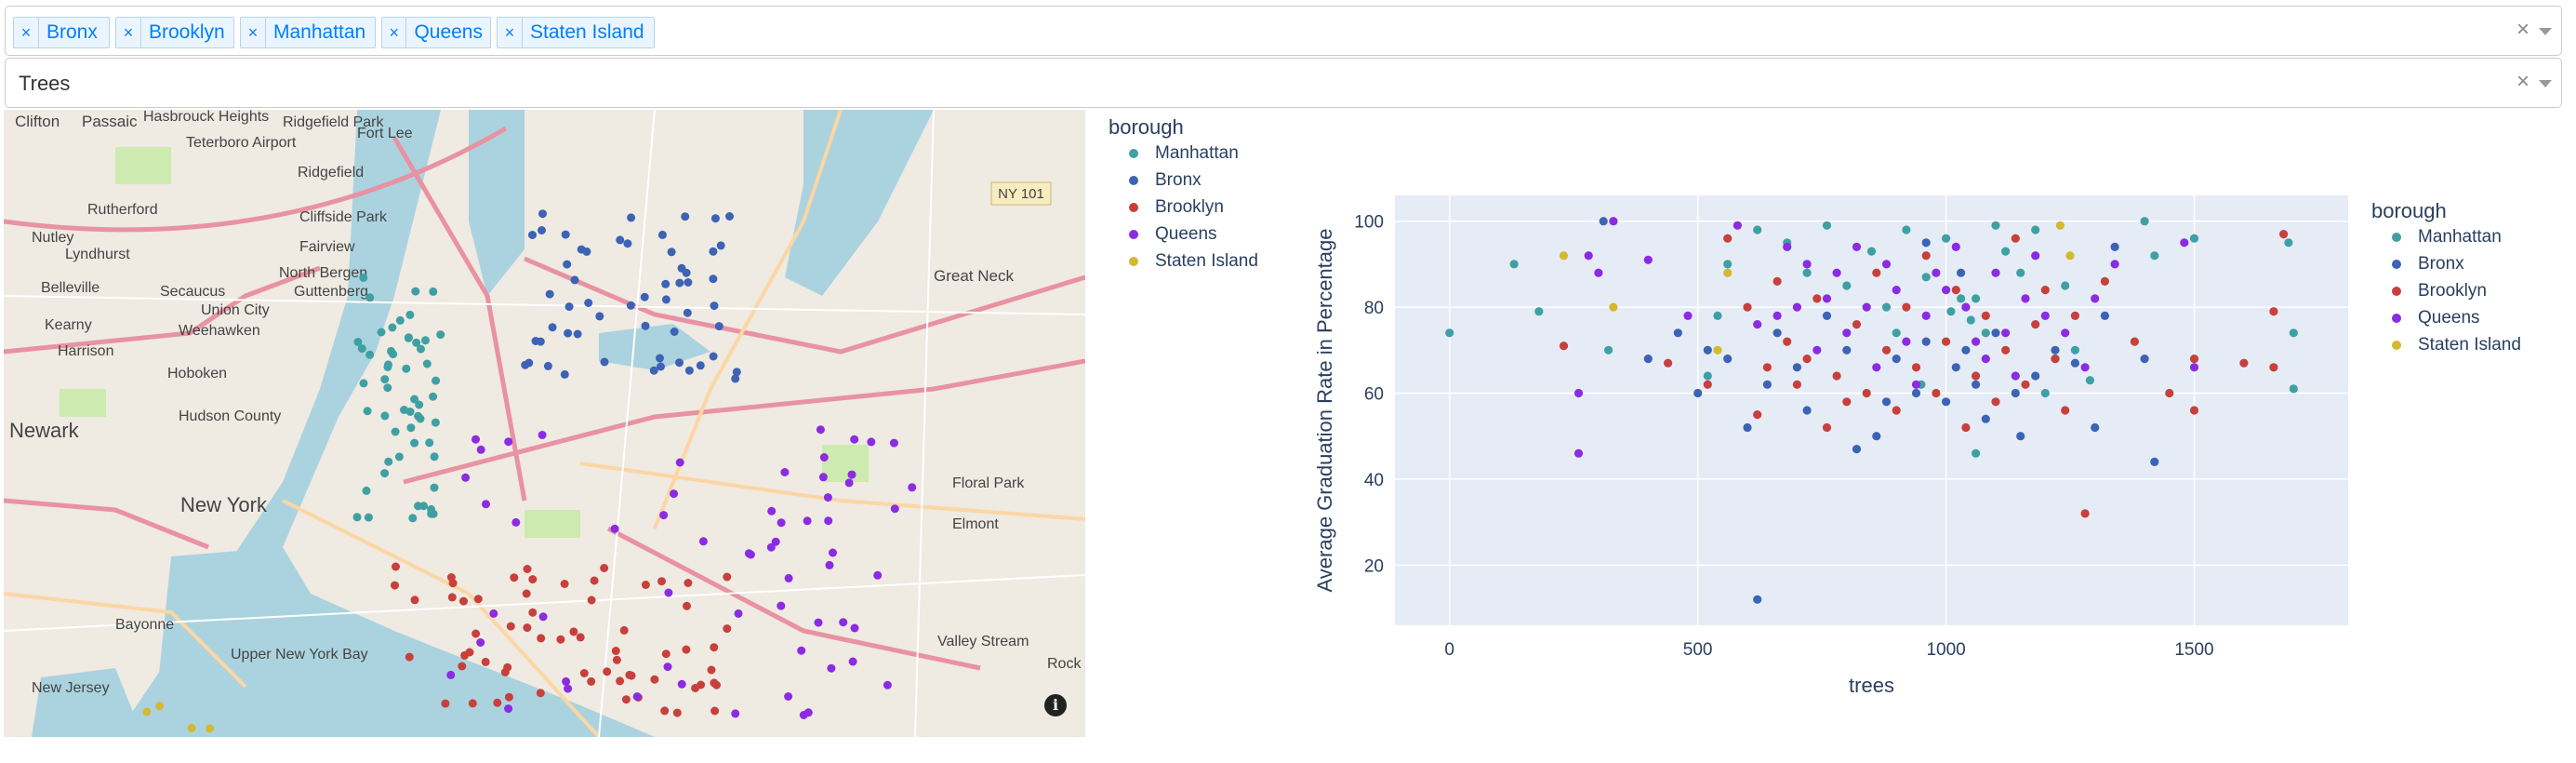 The width and height of the screenshot is (2576, 763). Describe the element at coordinates (1183, 208) in the screenshot. I see `legend-item: Brooklyn` at that location.